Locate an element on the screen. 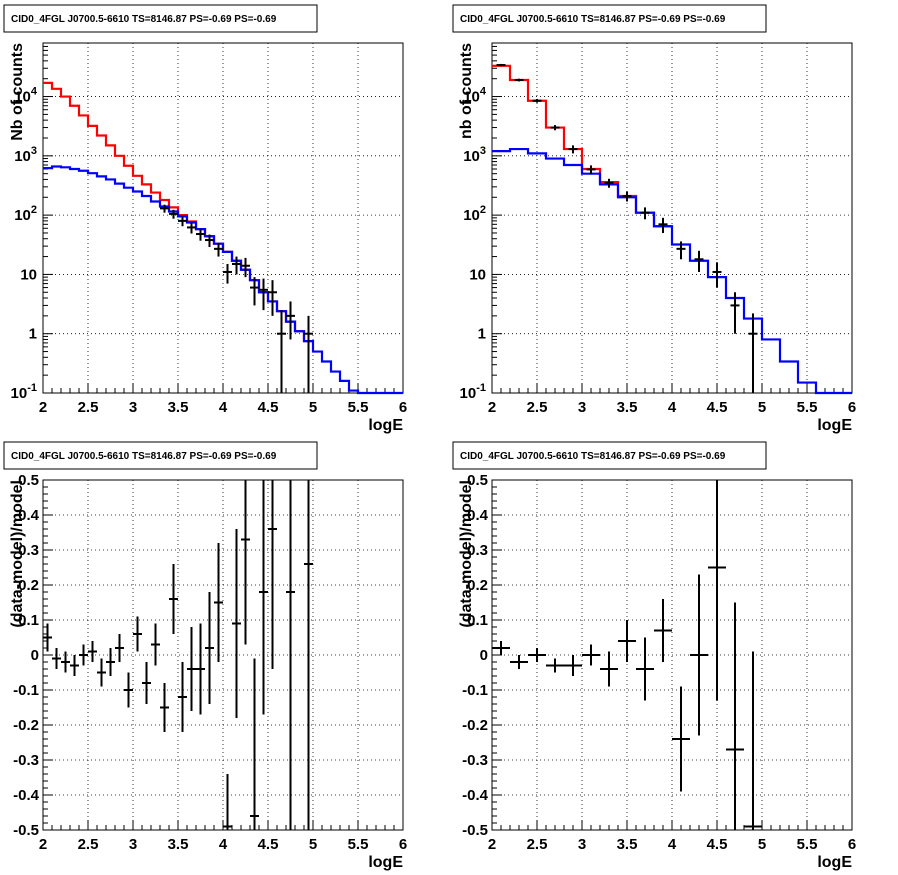 This screenshot has height=875, width=898. y-axis-title: nb of counts is located at coordinates (466, 91).